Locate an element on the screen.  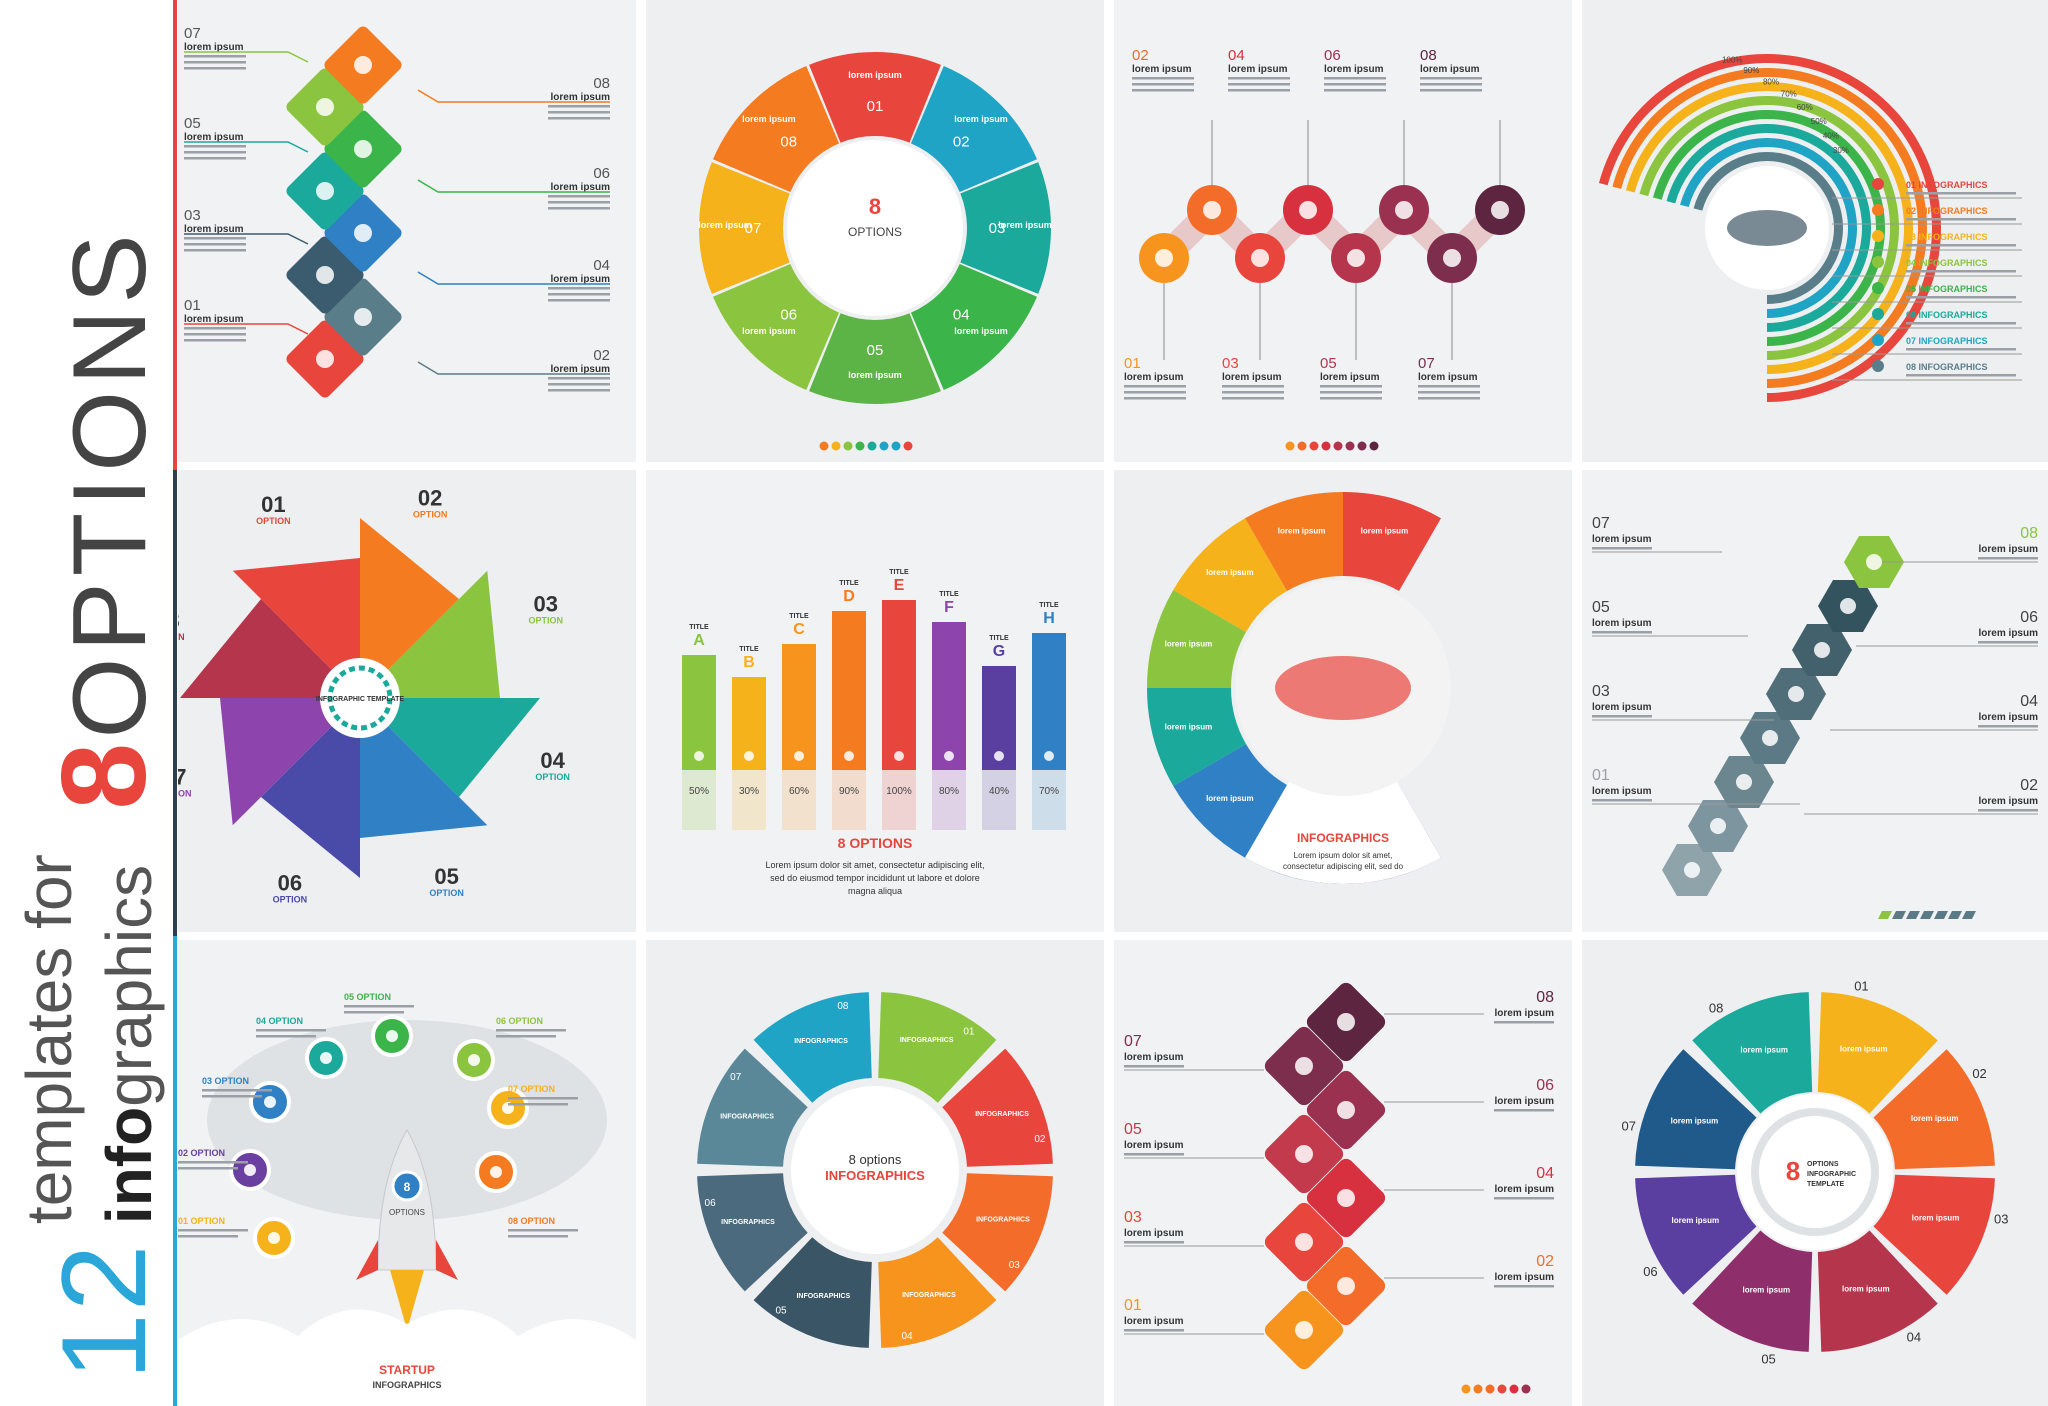
rocket-window is located at coordinates (407, 1186).